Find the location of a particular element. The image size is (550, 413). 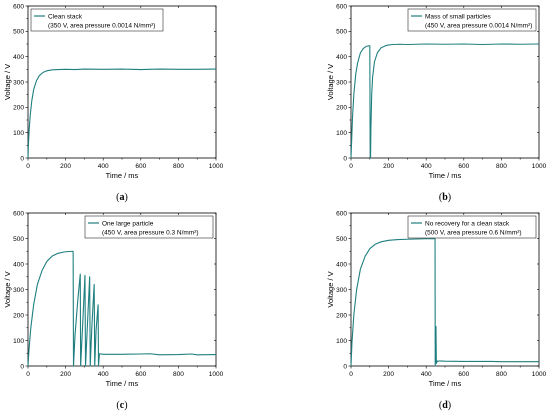

legend-series-name: One large particle is located at coordinates (128, 223).